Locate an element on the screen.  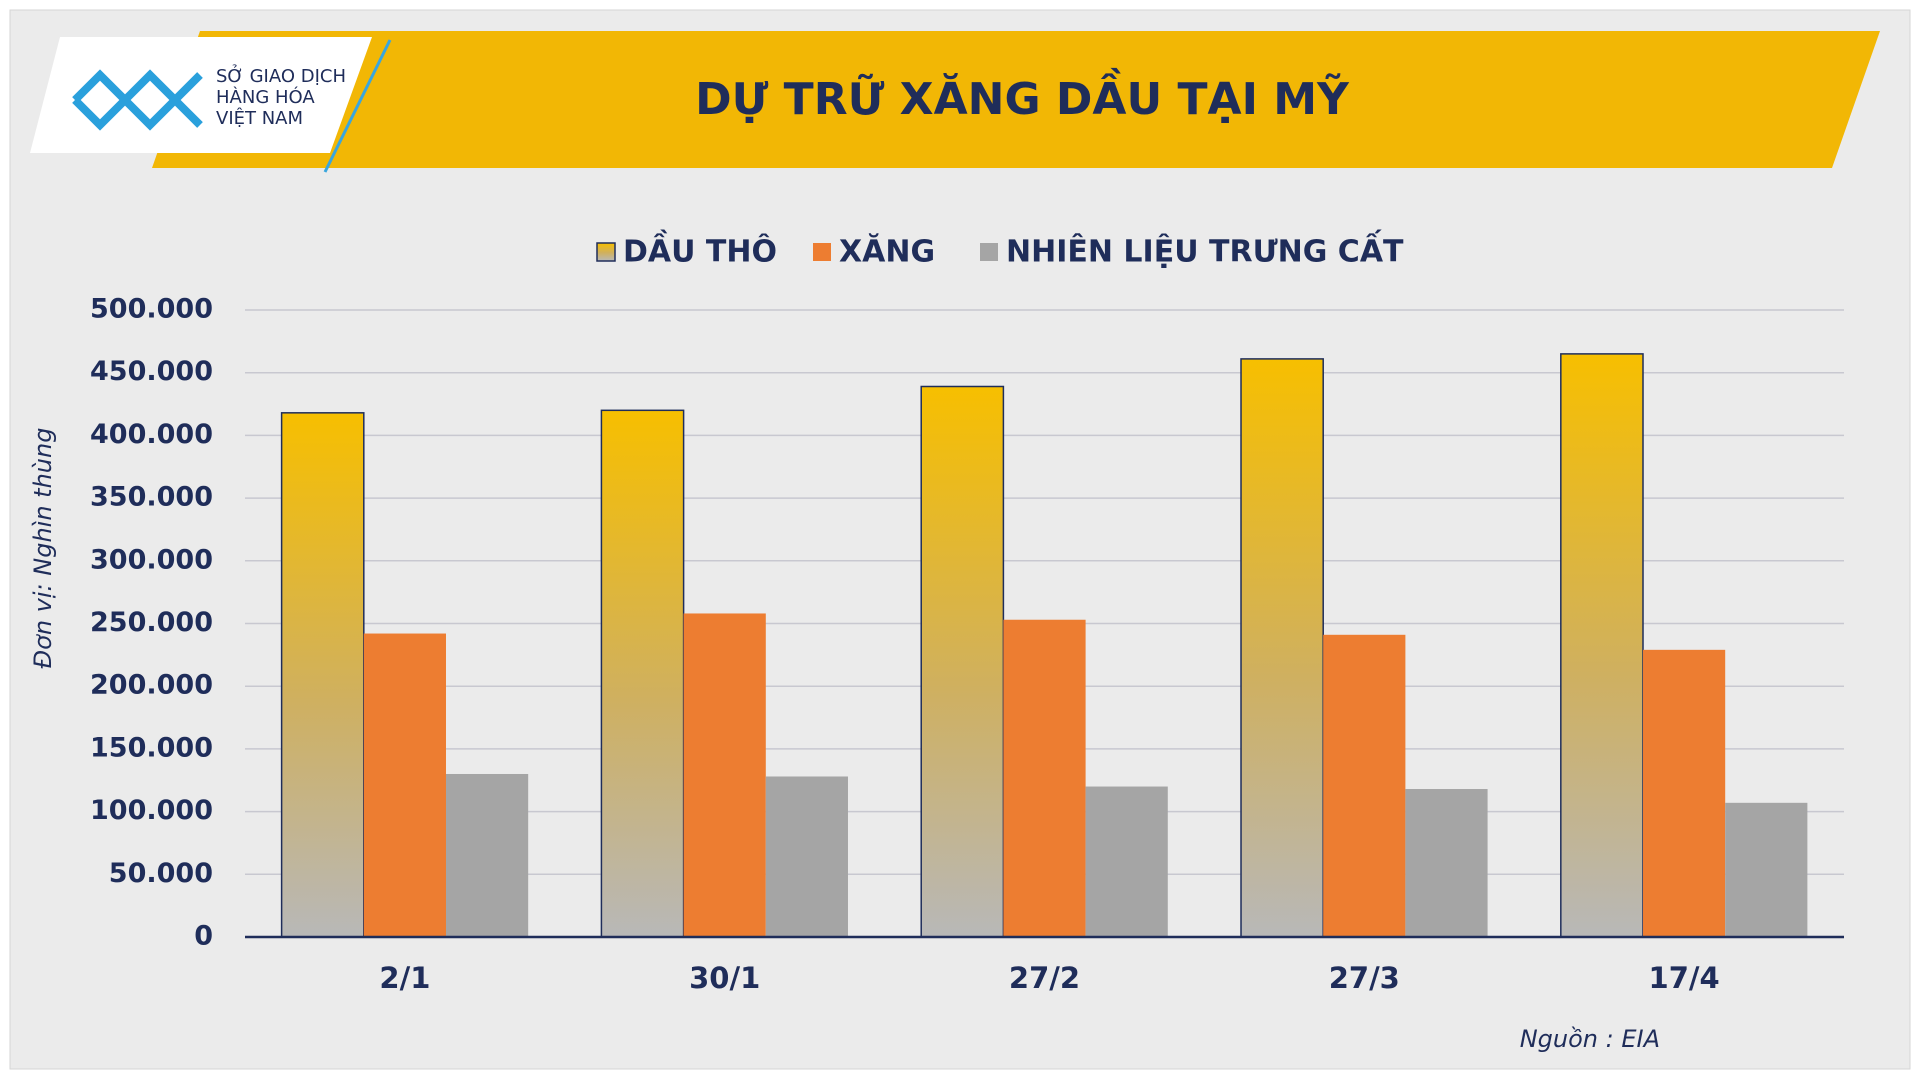
logo-icon is located at coordinates (137, 100).